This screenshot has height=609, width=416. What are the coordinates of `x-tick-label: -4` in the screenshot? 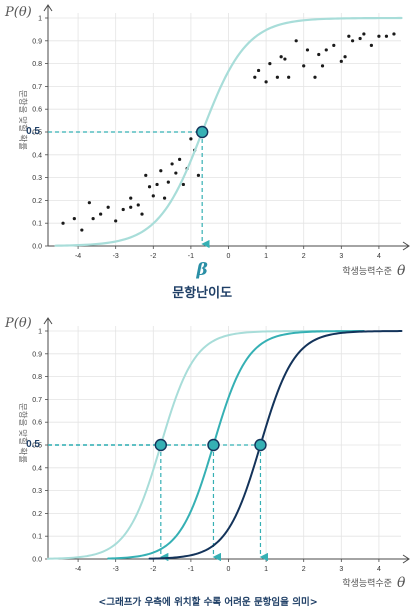 It's located at (78, 256).